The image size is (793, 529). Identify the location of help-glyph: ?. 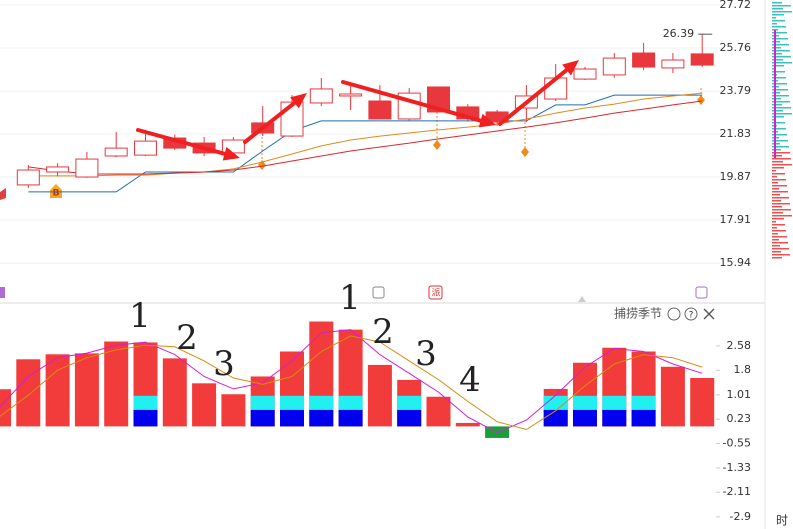
(691, 316).